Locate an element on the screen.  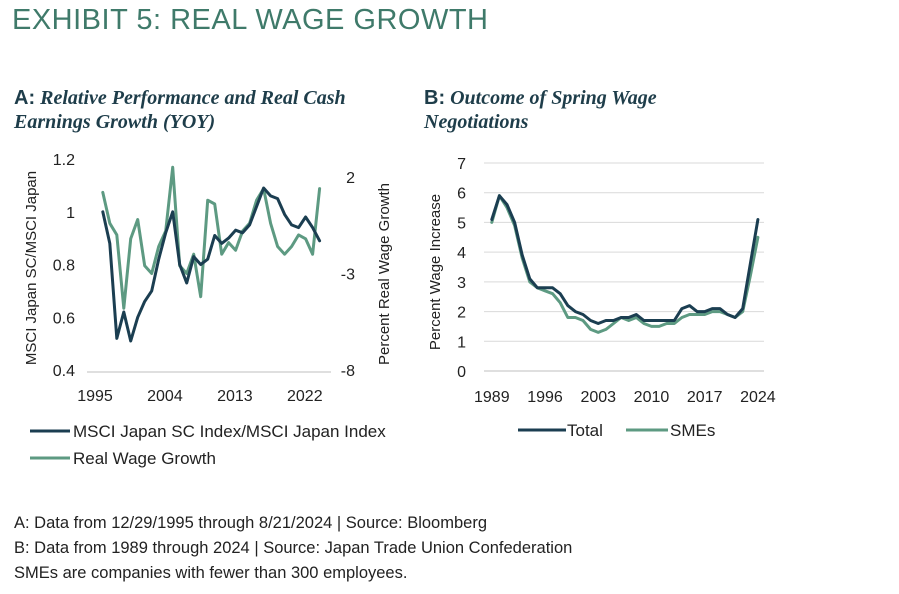
panel-a-ytick-right: 2 is located at coordinates (350, 178).